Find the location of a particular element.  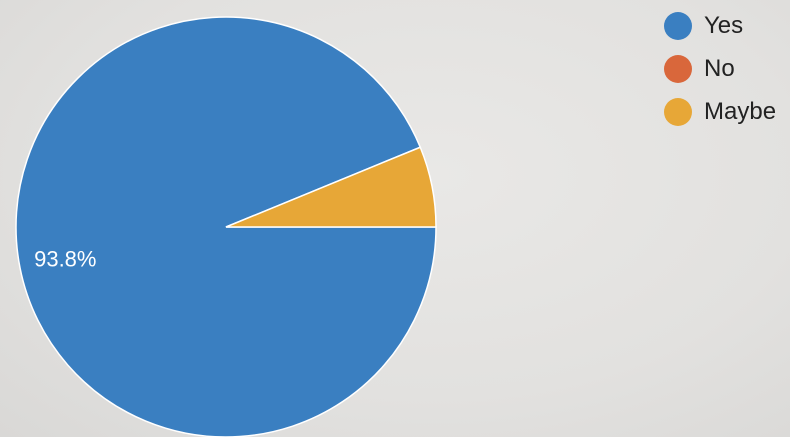

pie-labels: 93.8% is located at coordinates (65, 259).